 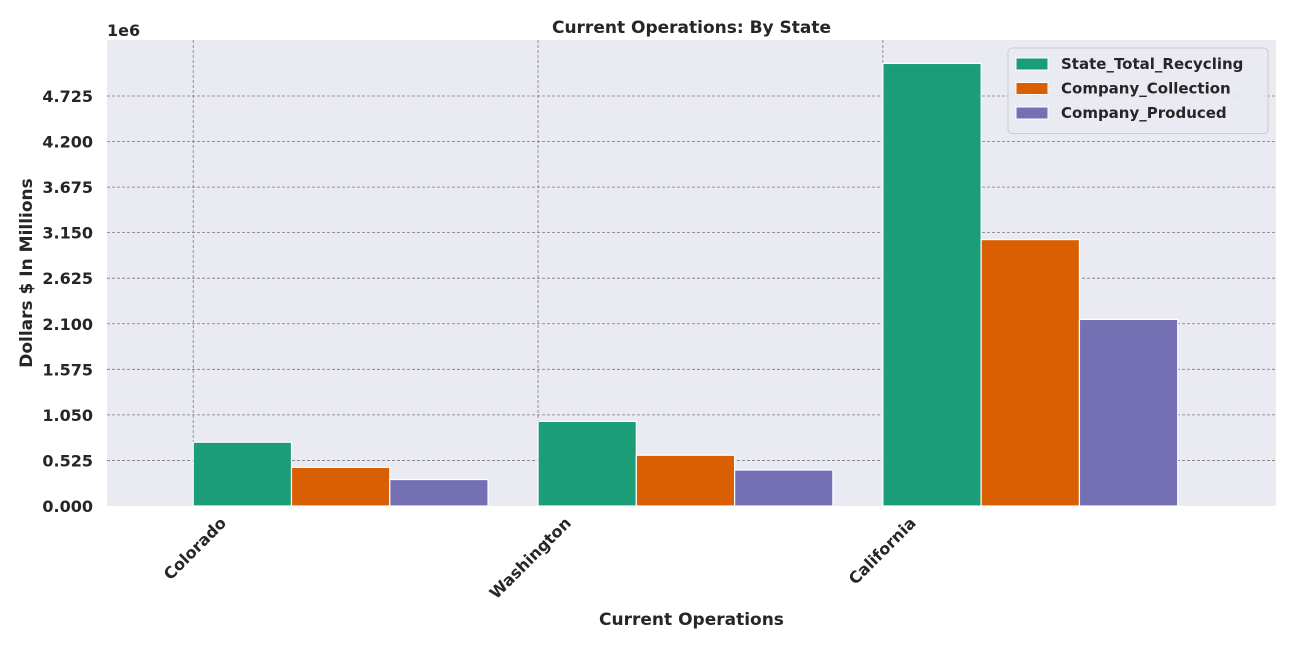 What do you see at coordinates (67, 142) in the screenshot?
I see `y-tick-label: 4.200` at bounding box center [67, 142].